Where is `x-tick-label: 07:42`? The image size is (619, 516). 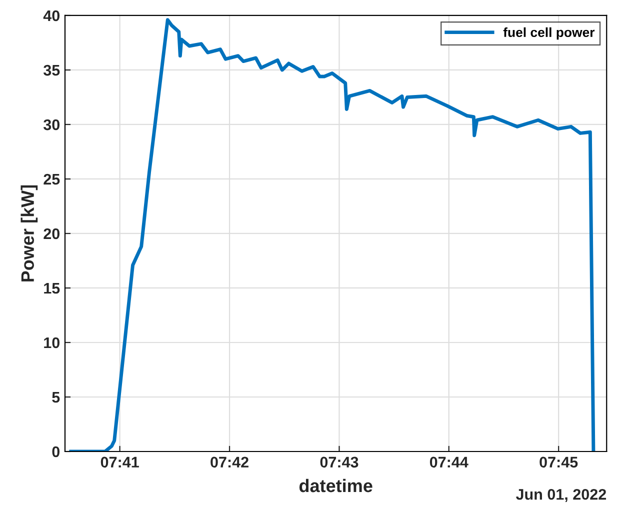
x-tick-label: 07:42 is located at coordinates (229, 462).